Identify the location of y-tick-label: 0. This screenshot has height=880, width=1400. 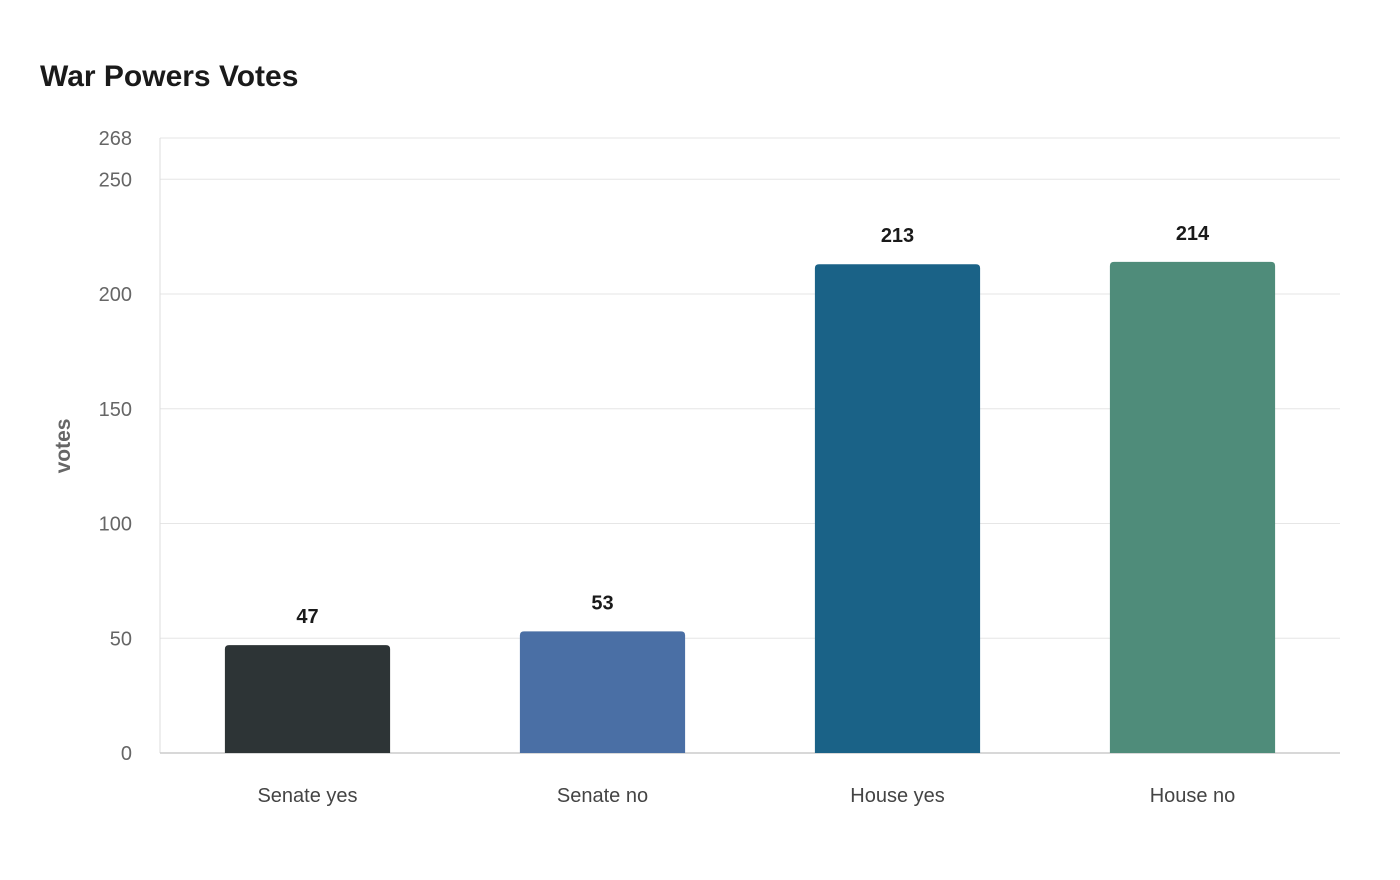
(126, 754).